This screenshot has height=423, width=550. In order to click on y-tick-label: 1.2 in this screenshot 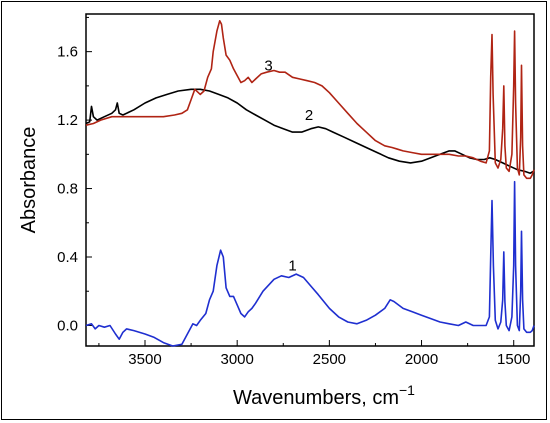, I will do `click(67, 120)`.